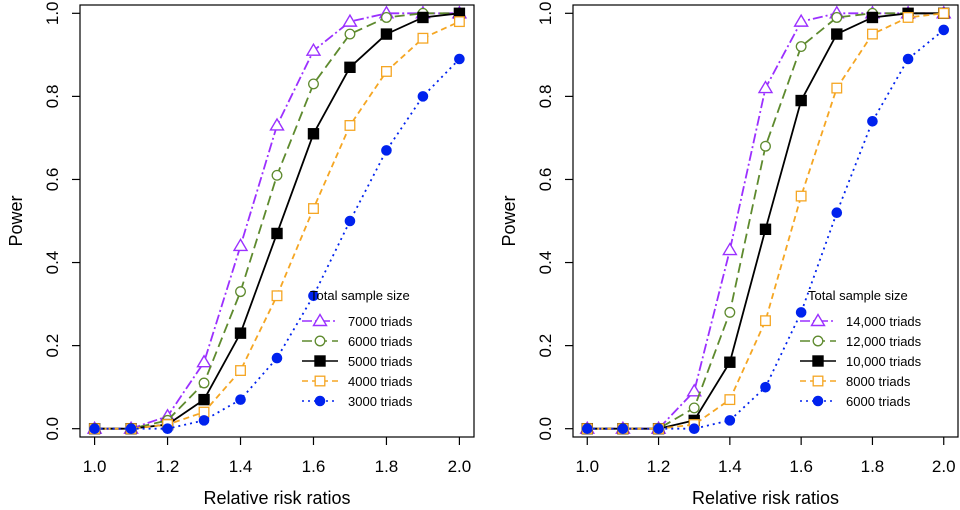 Image resolution: width=960 pixels, height=510 pixels. Describe the element at coordinates (380, 381) in the screenshot. I see `legend-label: 4000 triads` at that location.